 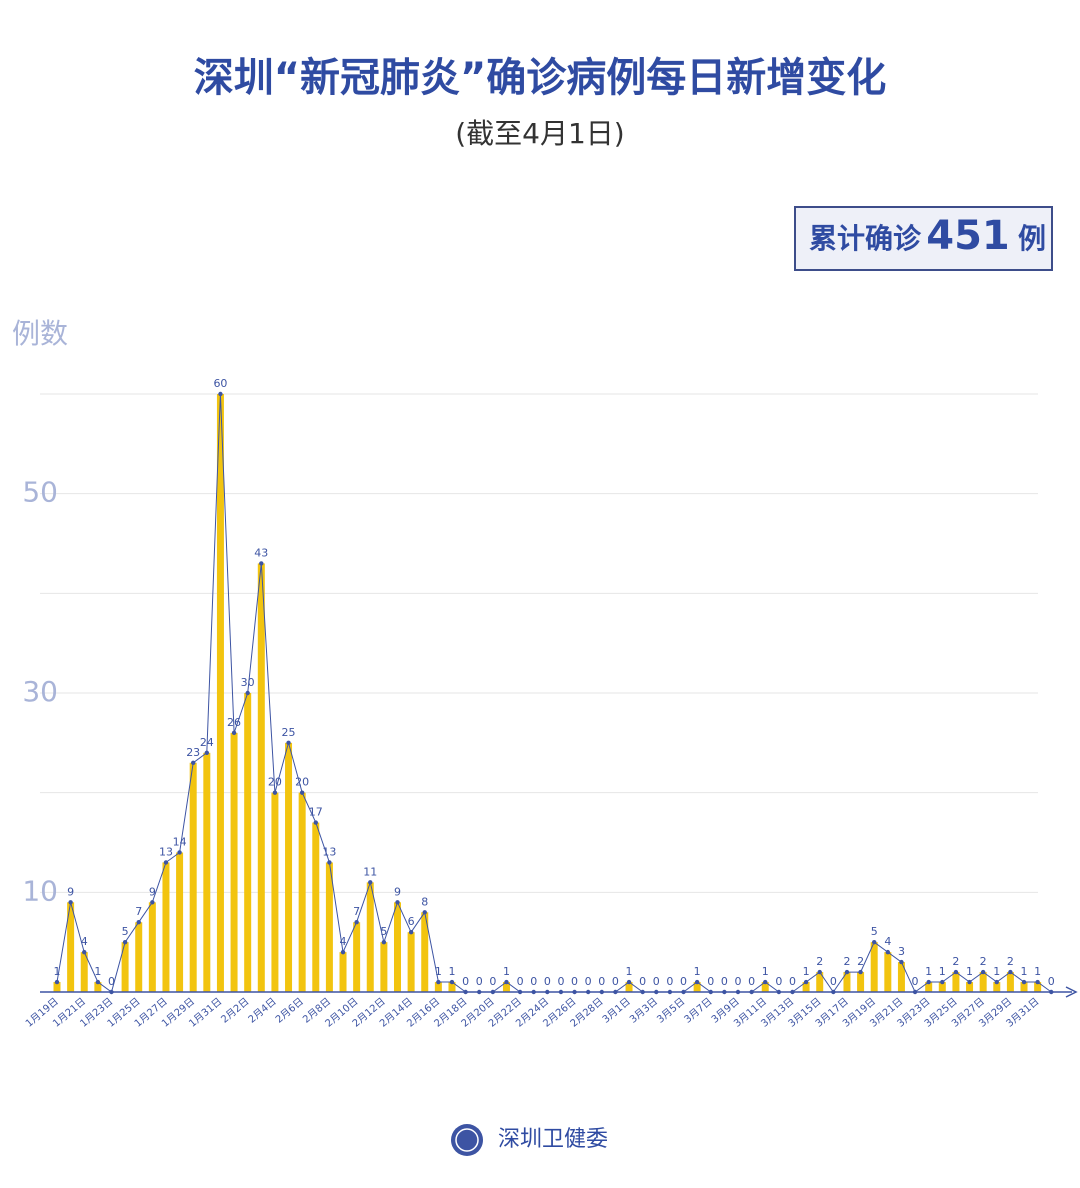 I want to click on value-label: 11, so click(x=370, y=871).